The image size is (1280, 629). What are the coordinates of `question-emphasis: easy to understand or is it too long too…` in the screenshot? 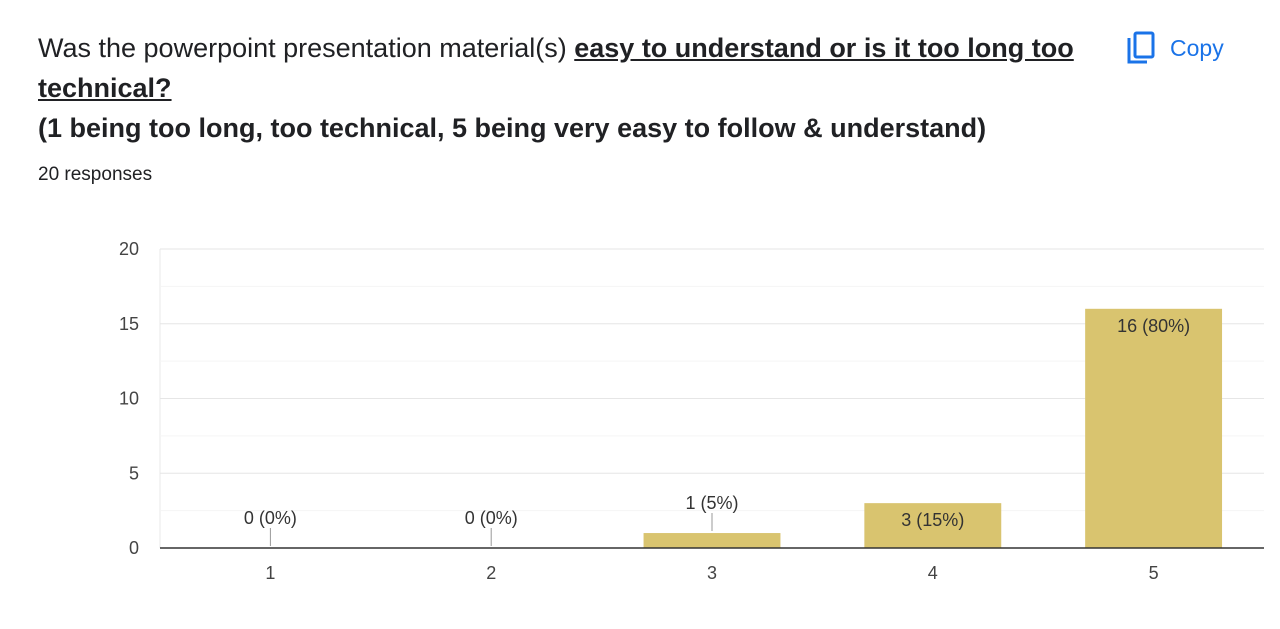 It's located at (556, 68).